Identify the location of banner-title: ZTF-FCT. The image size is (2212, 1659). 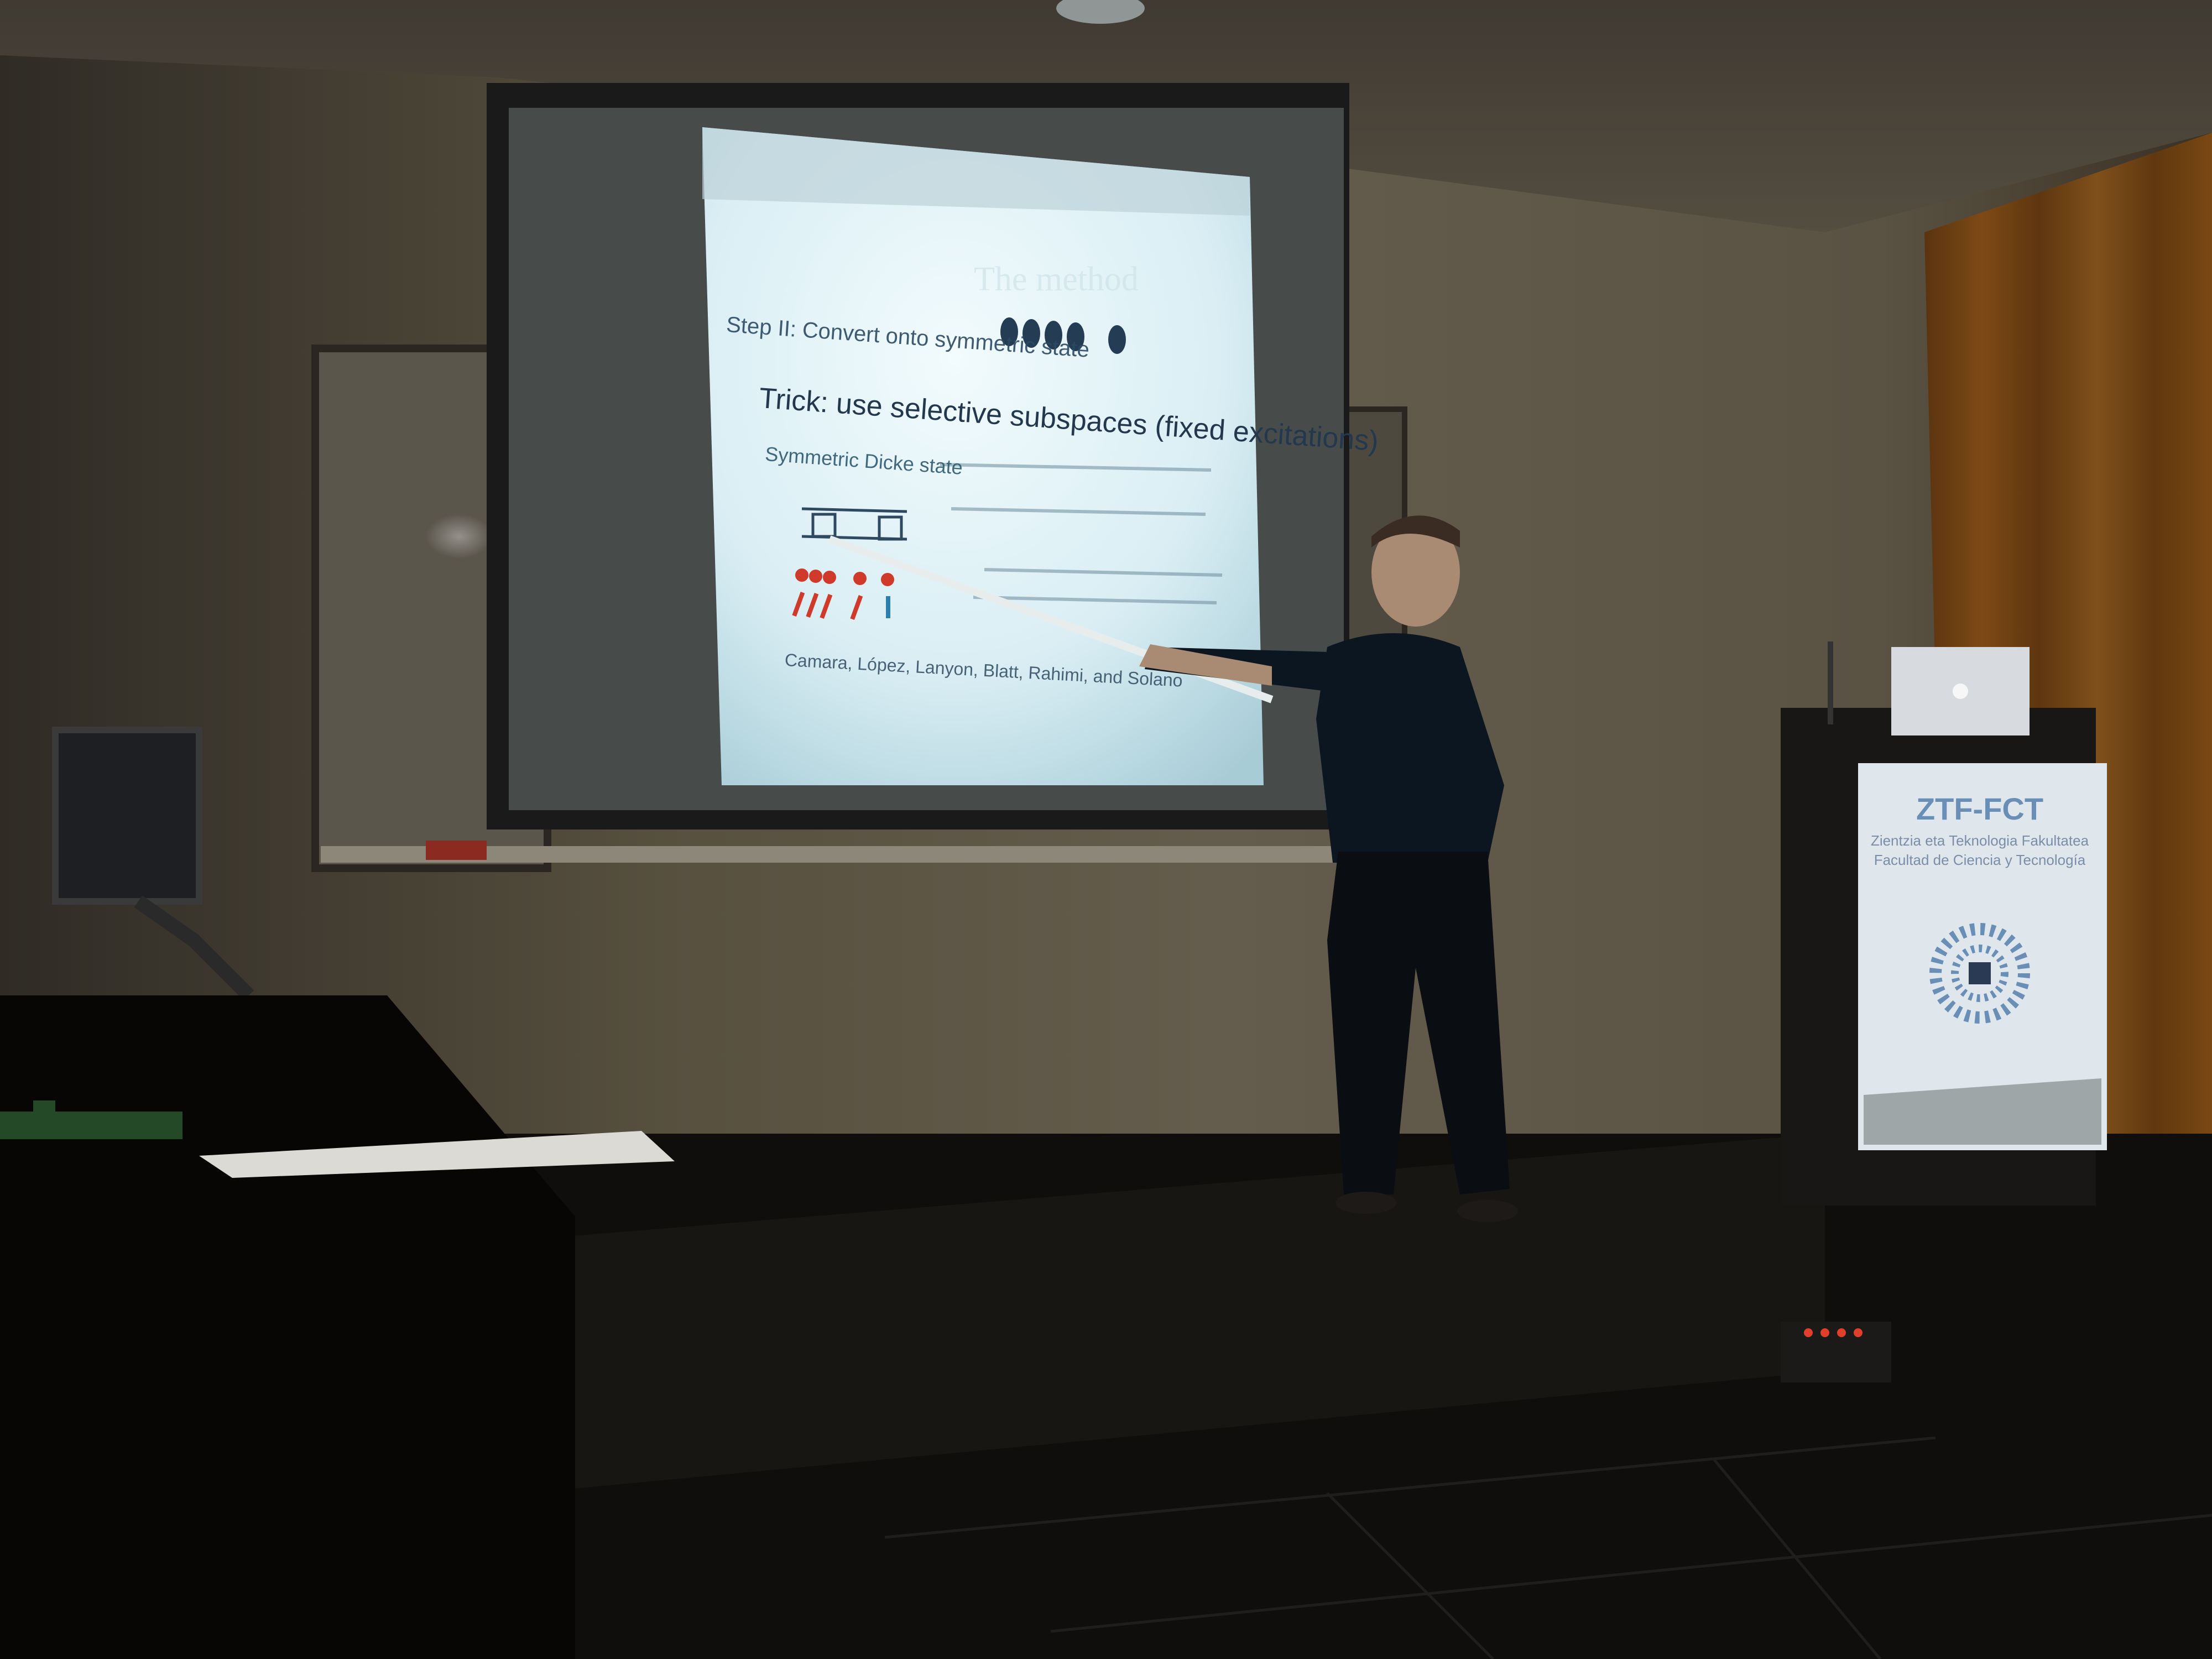
(1980, 808).